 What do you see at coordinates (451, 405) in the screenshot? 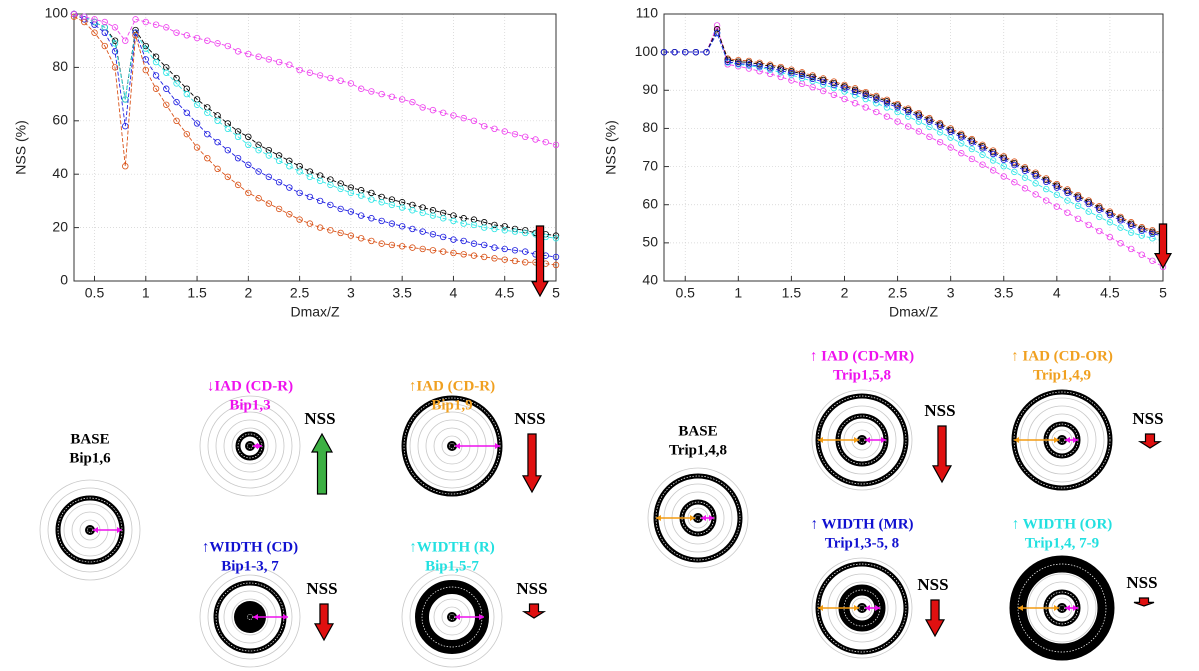
I see `panel-subtitle: Bip1,9` at bounding box center [451, 405].